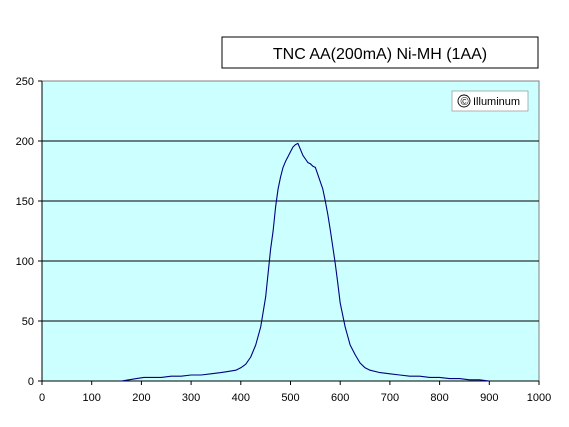  What do you see at coordinates (92, 398) in the screenshot?
I see `x-tick-label-100: 100` at bounding box center [92, 398].